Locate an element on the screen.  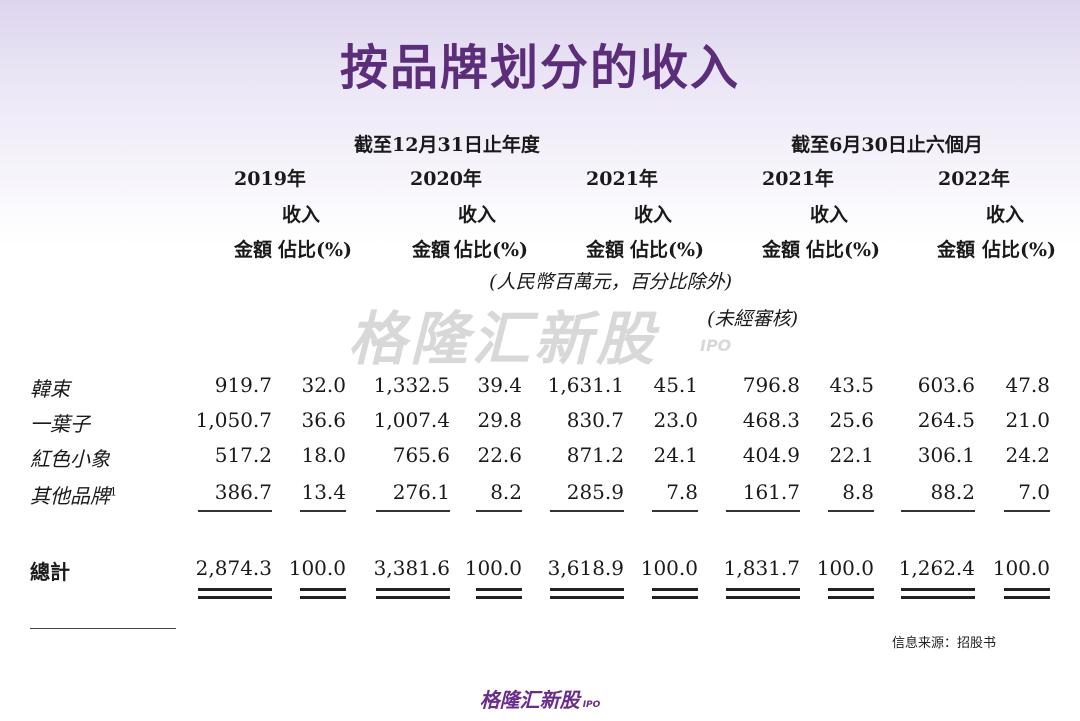
table-cell: 830.7 is located at coordinates (595, 420).